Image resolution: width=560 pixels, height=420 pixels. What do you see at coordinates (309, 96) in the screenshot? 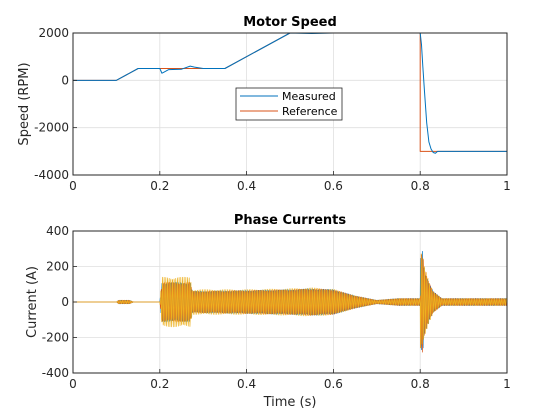
I see `legend-label-measured: Measured` at bounding box center [309, 96].